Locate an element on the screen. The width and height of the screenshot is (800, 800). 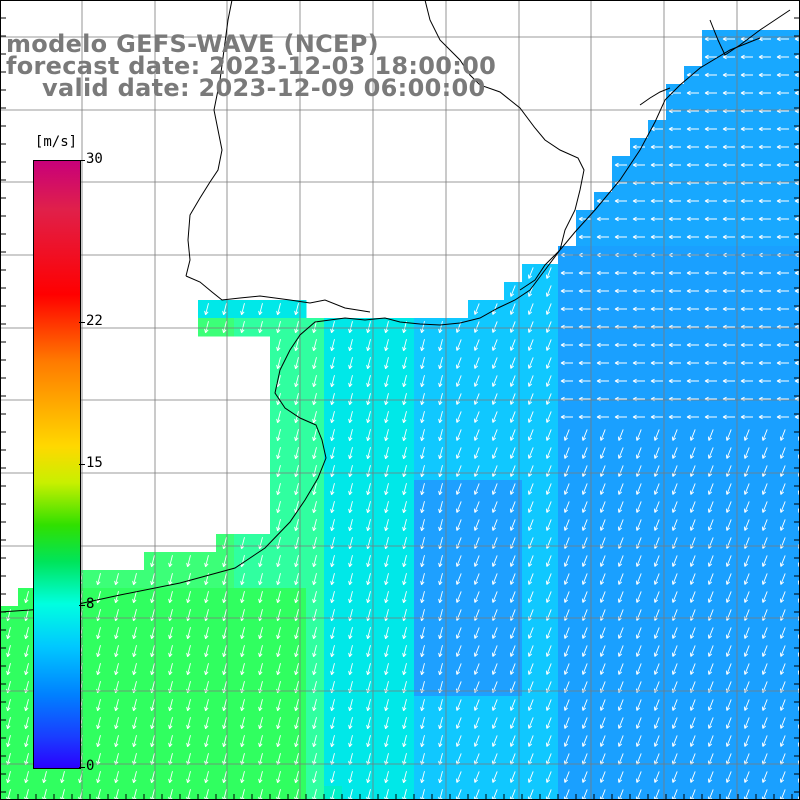
colorbar-tick-label: 22 is located at coordinates (94, 320).